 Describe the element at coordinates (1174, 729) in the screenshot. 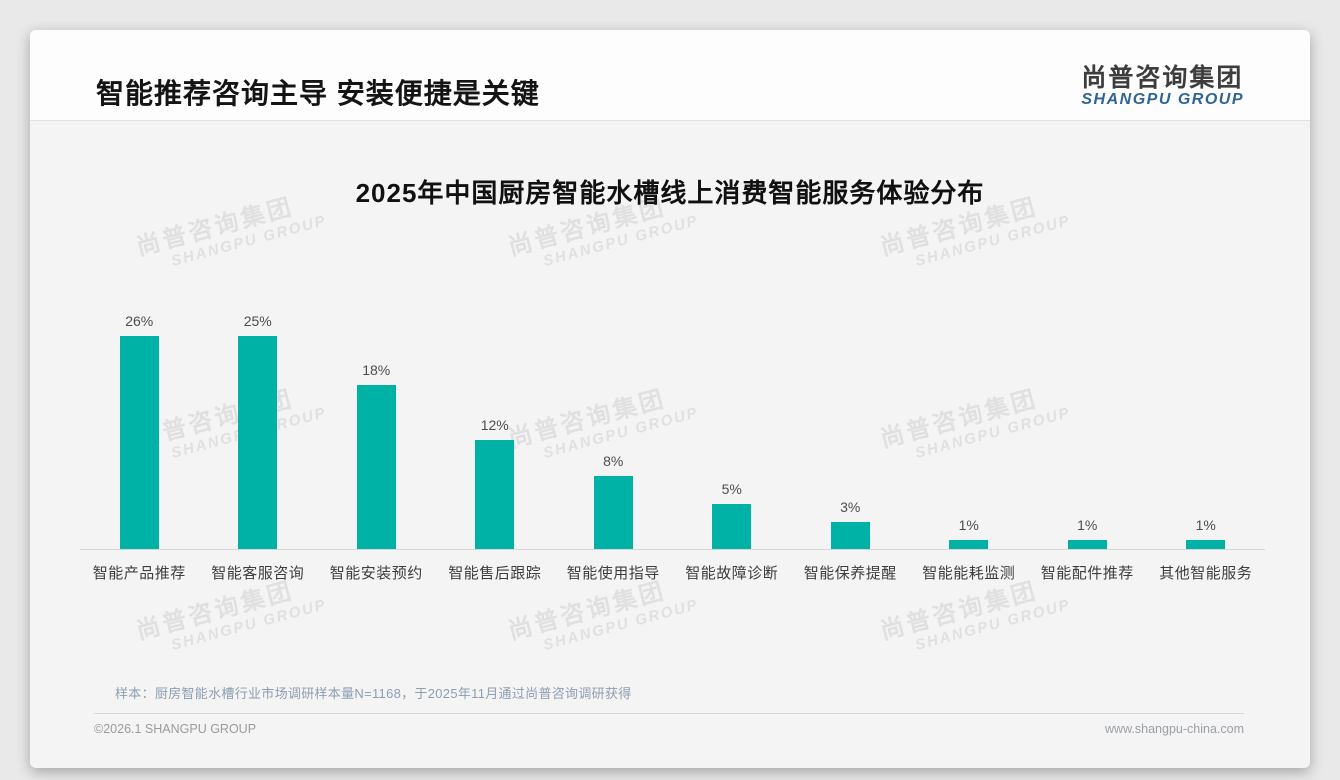

I see `website-link: www.shangpu-china.com` at that location.